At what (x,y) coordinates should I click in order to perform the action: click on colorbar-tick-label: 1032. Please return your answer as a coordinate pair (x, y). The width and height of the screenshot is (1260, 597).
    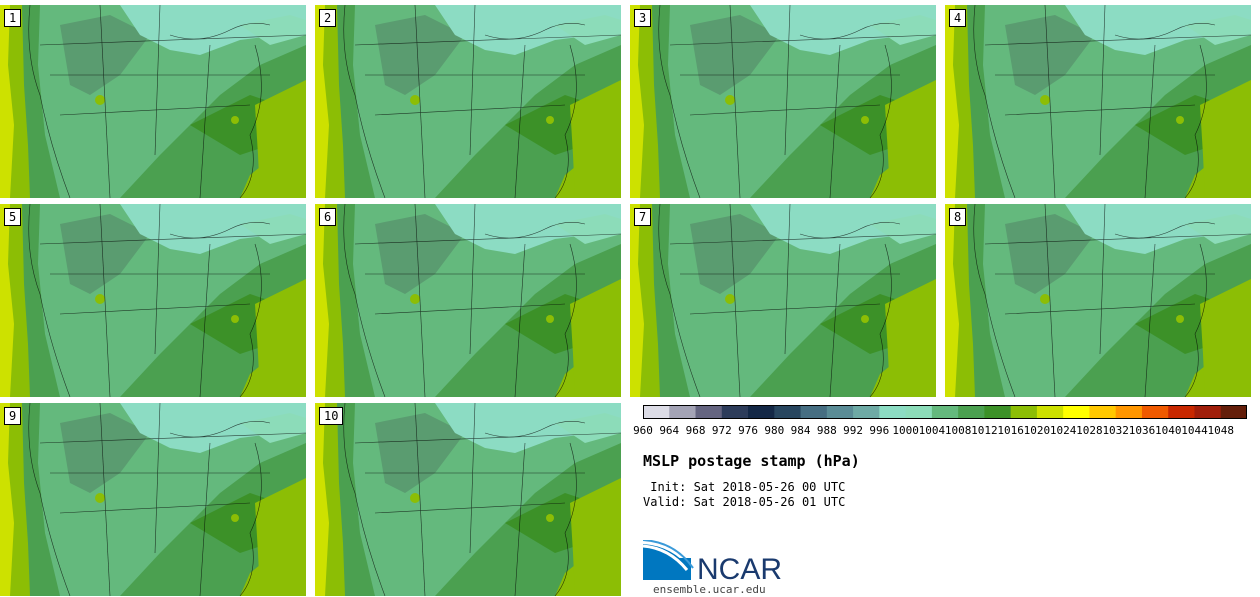
    Looking at the image, I should click on (1115, 430).